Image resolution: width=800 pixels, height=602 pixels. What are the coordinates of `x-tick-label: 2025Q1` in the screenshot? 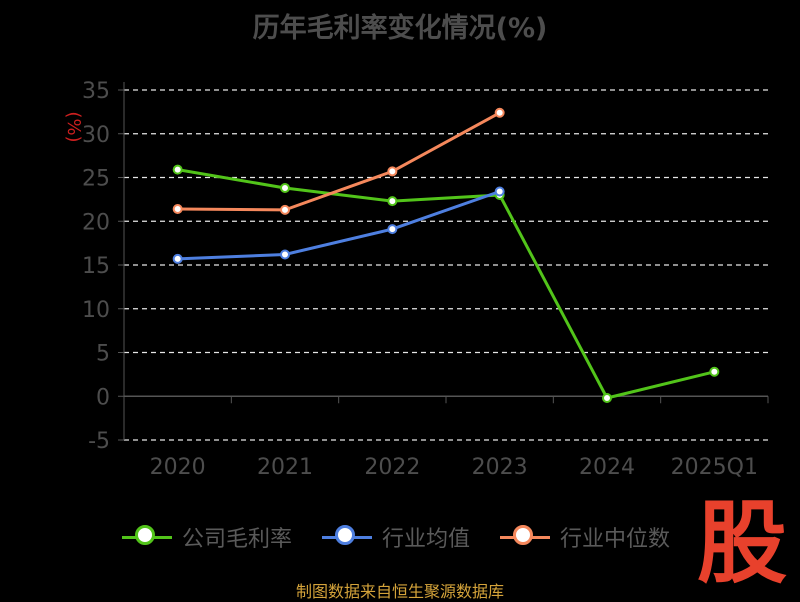 It's located at (714, 467).